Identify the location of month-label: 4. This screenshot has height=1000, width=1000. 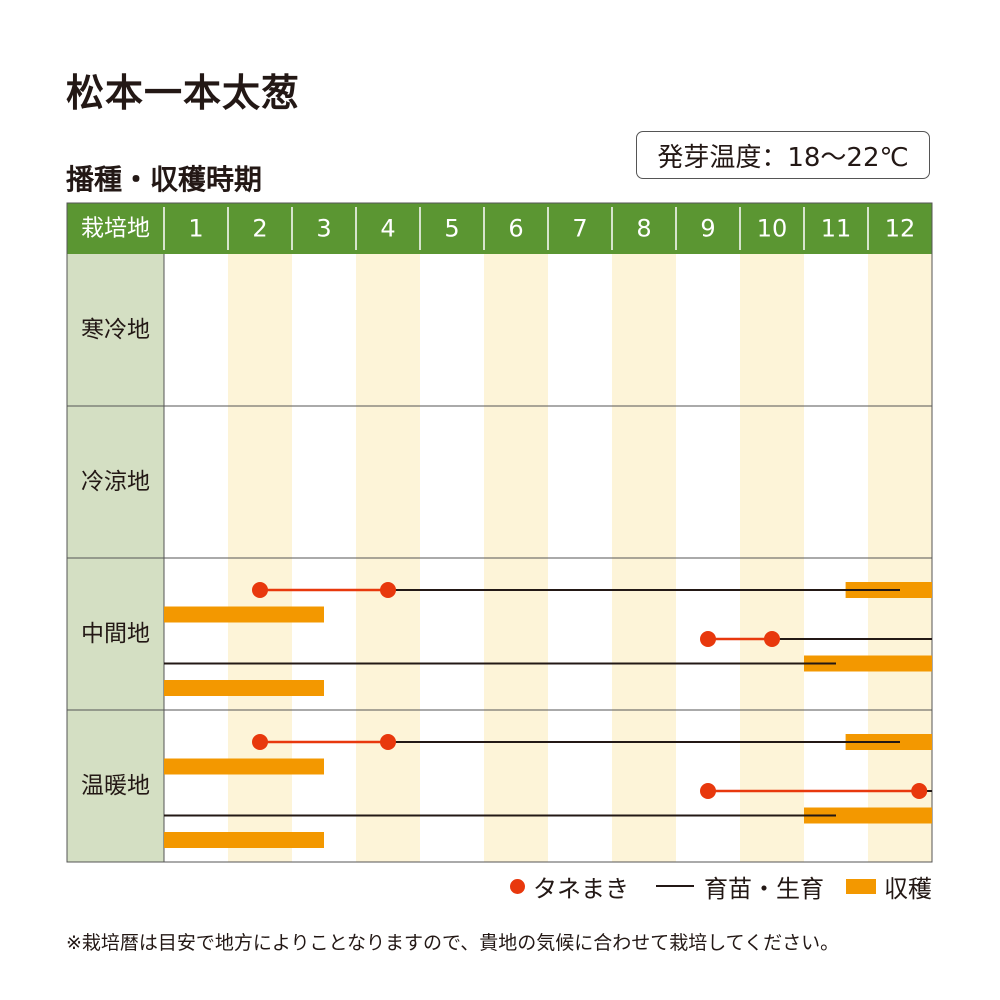
(387, 229).